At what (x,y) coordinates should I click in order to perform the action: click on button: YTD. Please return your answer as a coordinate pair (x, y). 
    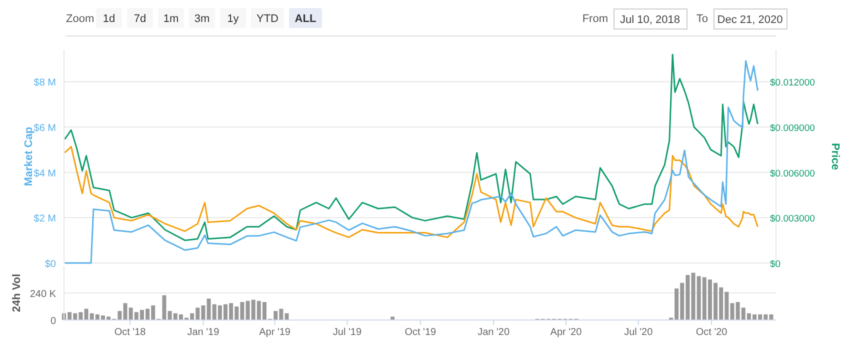
    Looking at the image, I should click on (267, 18).